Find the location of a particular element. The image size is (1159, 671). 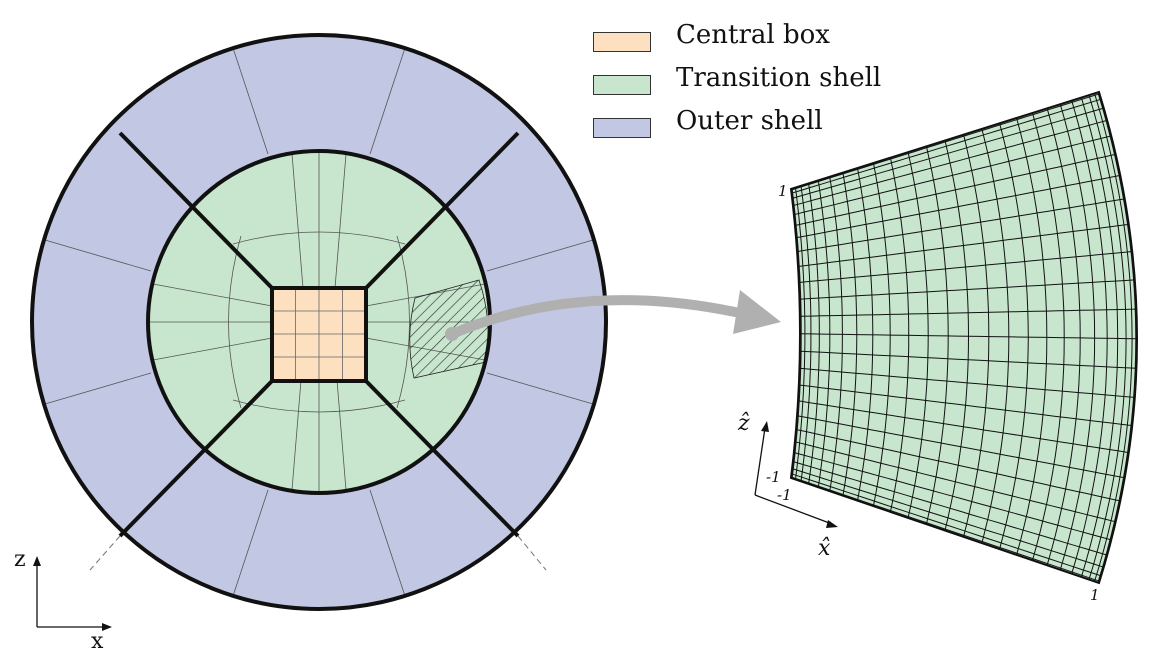

legend-swatch-transition-shell is located at coordinates (622, 85).